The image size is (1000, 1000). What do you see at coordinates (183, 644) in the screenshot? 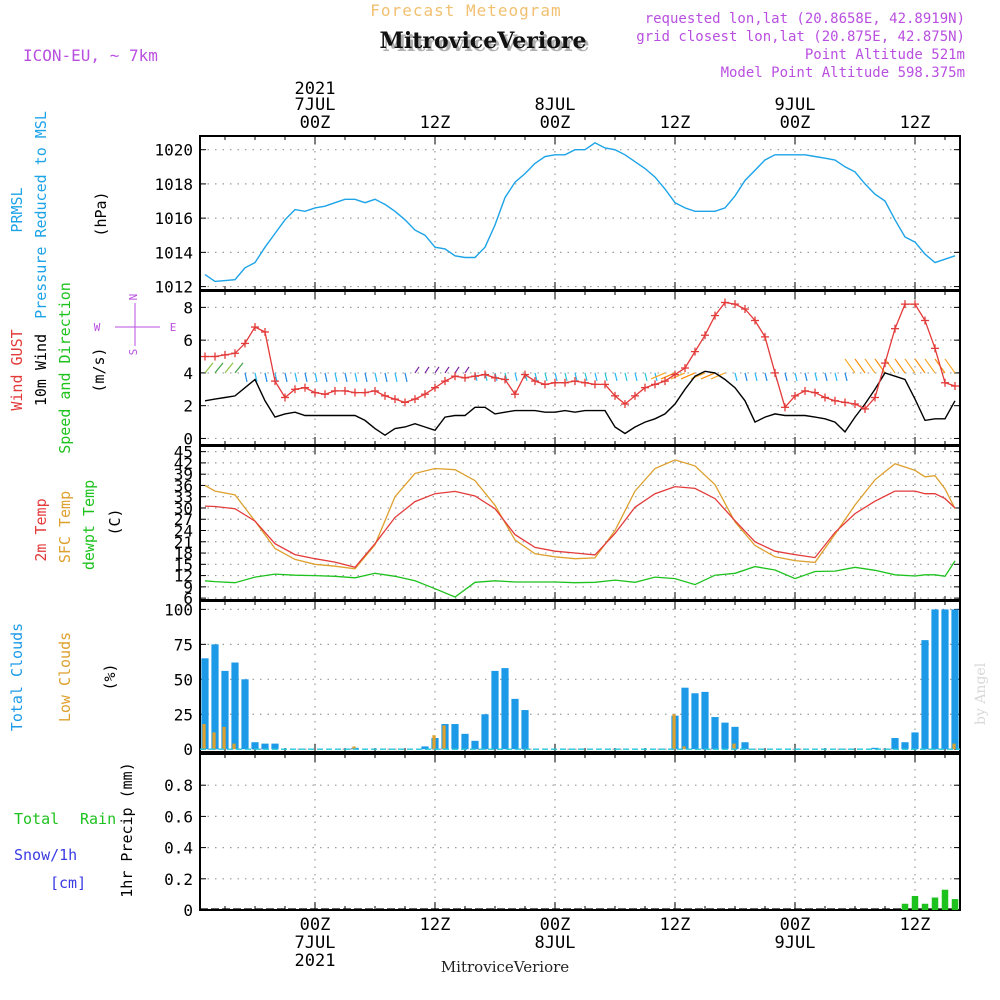
I see `clouds-ytick-label: 75` at bounding box center [183, 644].